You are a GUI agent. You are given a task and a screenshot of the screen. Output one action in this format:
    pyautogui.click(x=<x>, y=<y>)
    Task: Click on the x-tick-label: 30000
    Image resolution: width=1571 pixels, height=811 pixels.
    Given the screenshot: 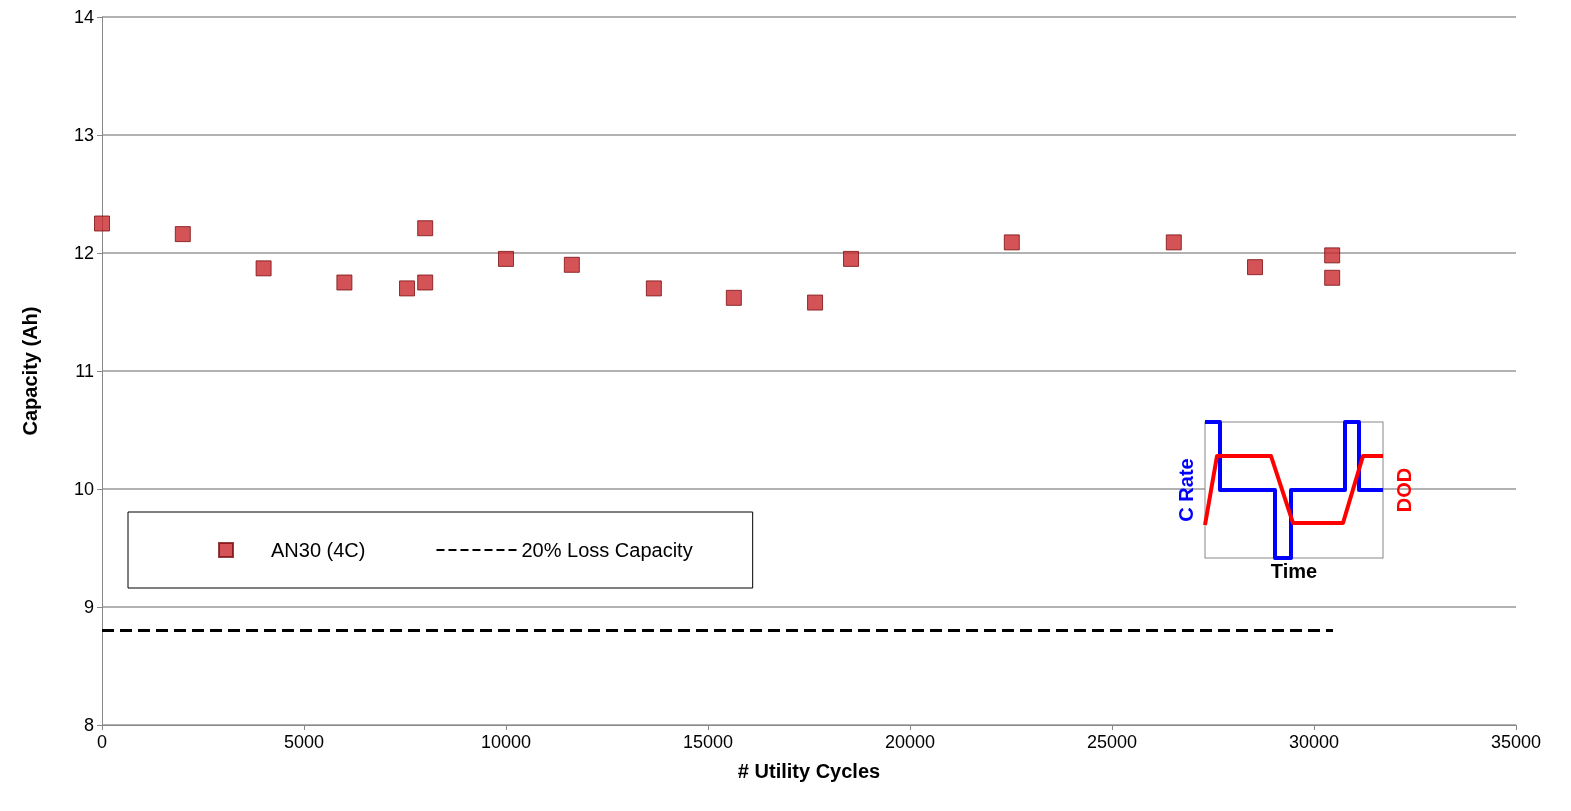 What is the action you would take?
    pyautogui.click(x=1314, y=742)
    